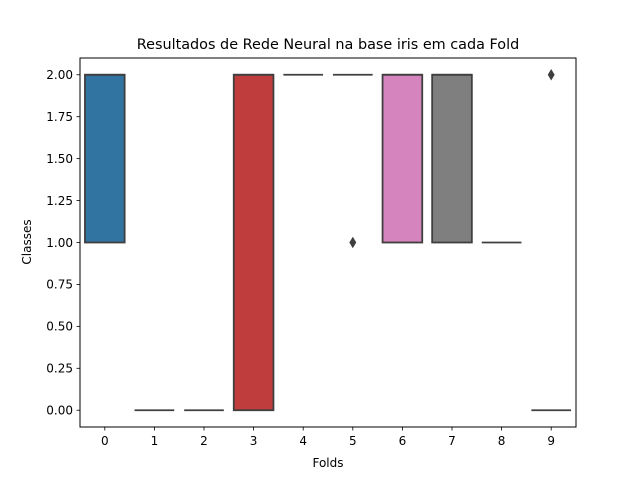  What do you see at coordinates (155, 441) in the screenshot?
I see `x-tick-label: 1` at bounding box center [155, 441].